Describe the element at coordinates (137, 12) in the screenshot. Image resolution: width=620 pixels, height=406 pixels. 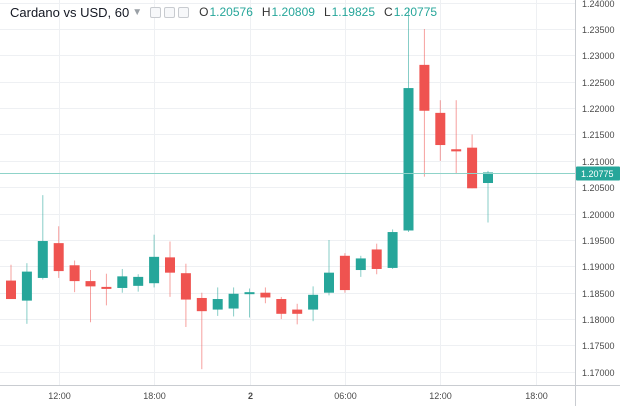
I see `chevron-down-icon: ▼` at that location.